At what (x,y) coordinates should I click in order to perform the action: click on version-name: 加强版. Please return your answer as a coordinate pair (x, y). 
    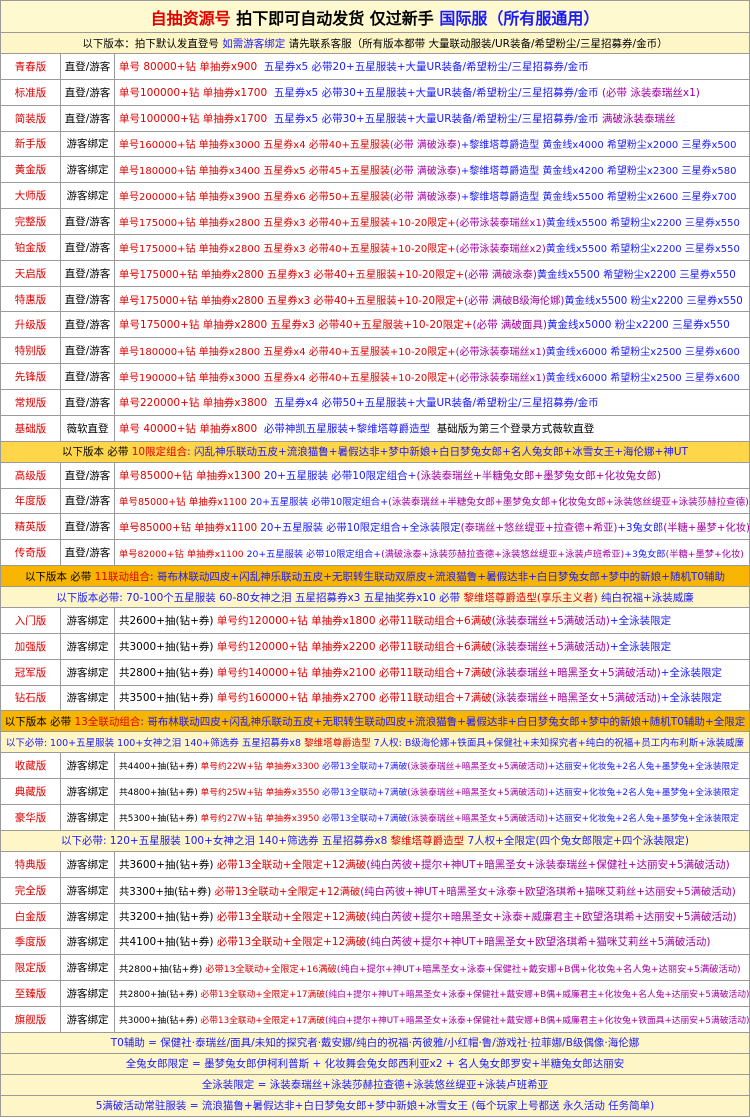
    Looking at the image, I should click on (31, 646).